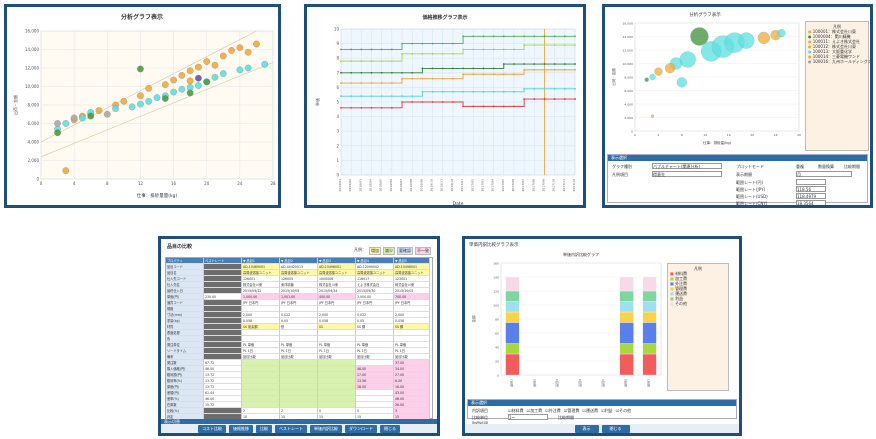 The image size is (876, 439). What do you see at coordinates (360, 185) in the screenshot?
I see `step-xtick: 2016/03` at bounding box center [360, 185].